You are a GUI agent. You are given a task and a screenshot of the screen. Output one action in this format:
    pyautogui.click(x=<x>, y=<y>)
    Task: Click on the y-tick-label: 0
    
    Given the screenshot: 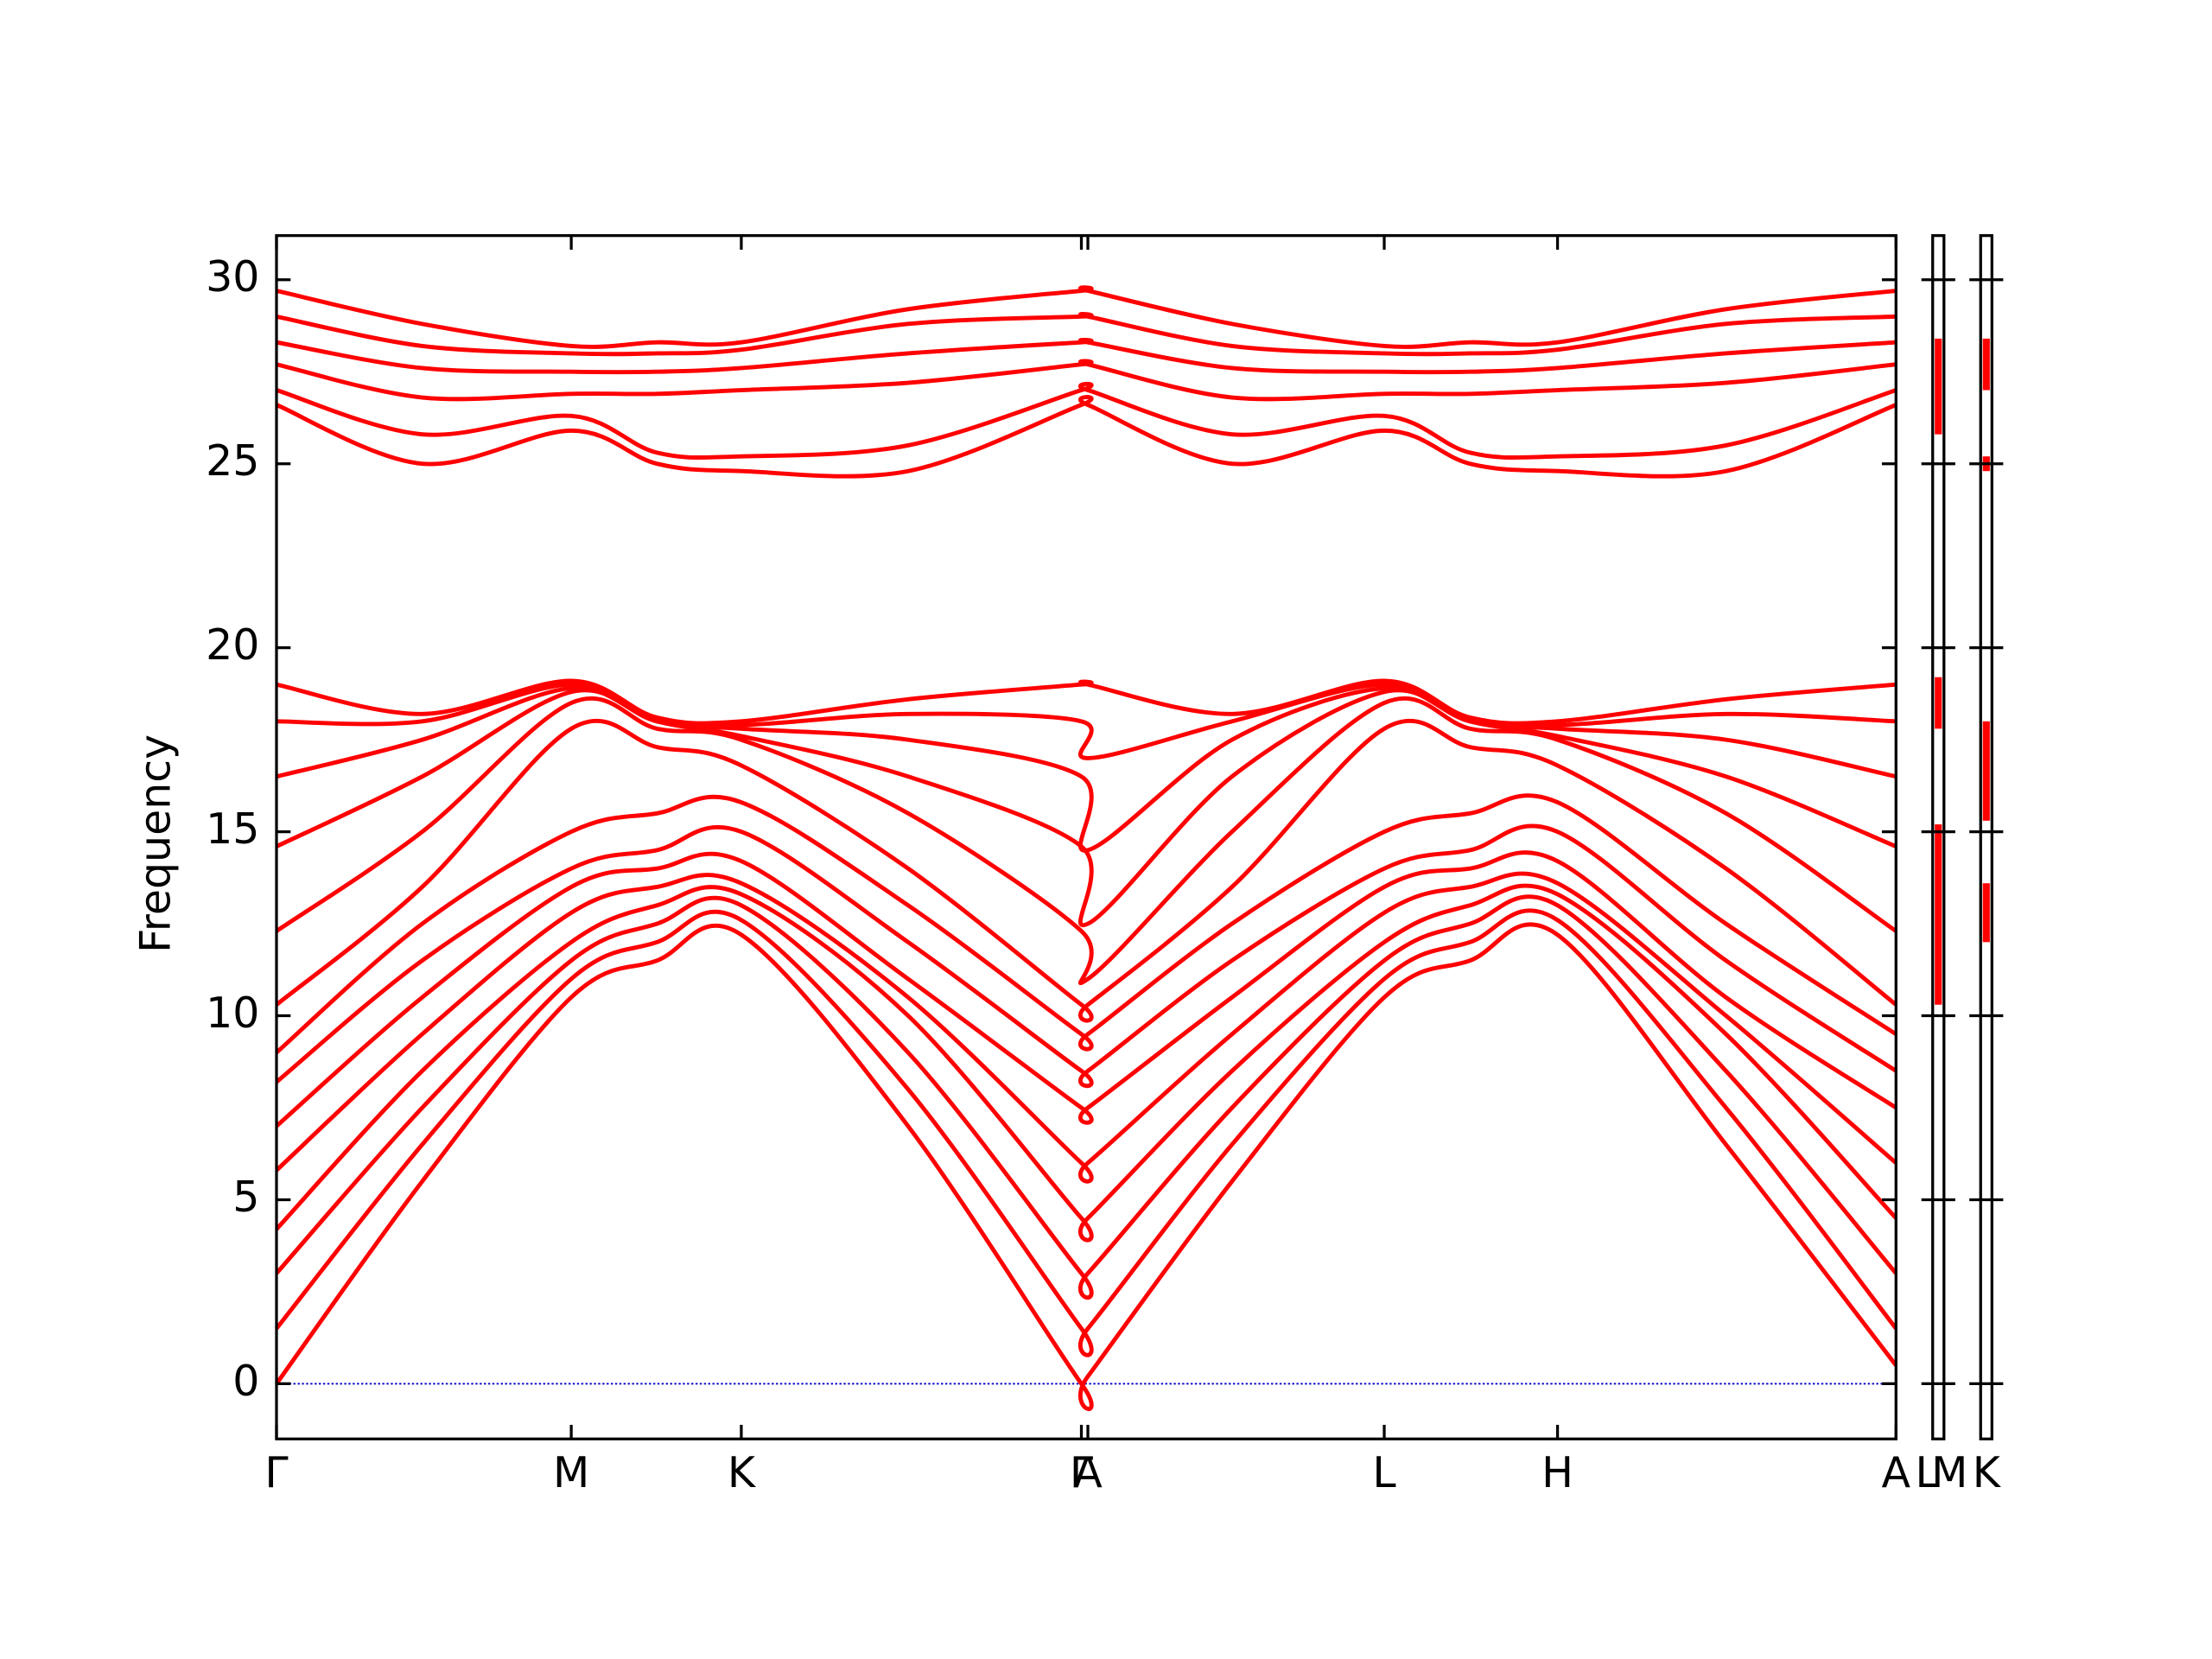 What is the action you would take?
    pyautogui.click(x=245, y=1381)
    